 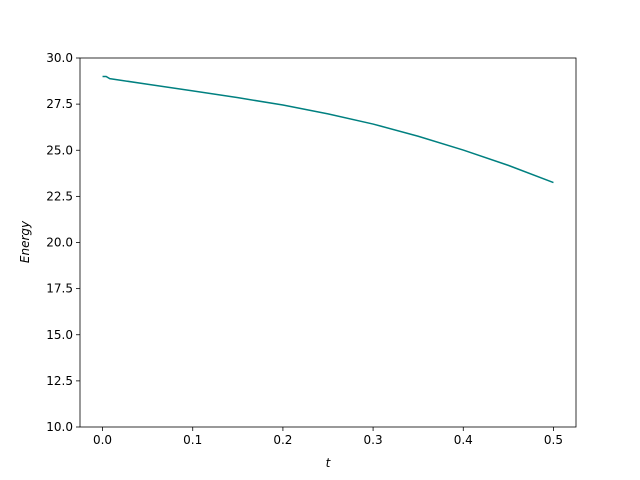 What do you see at coordinates (59, 381) in the screenshot?
I see `y-tick-label: 12.5` at bounding box center [59, 381].